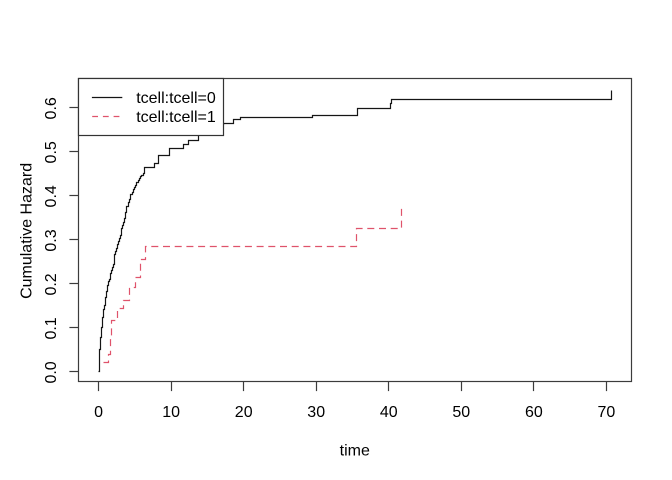 The width and height of the screenshot is (672, 480). Describe the element at coordinates (244, 412) in the screenshot. I see `svg-text: 20` at that location.